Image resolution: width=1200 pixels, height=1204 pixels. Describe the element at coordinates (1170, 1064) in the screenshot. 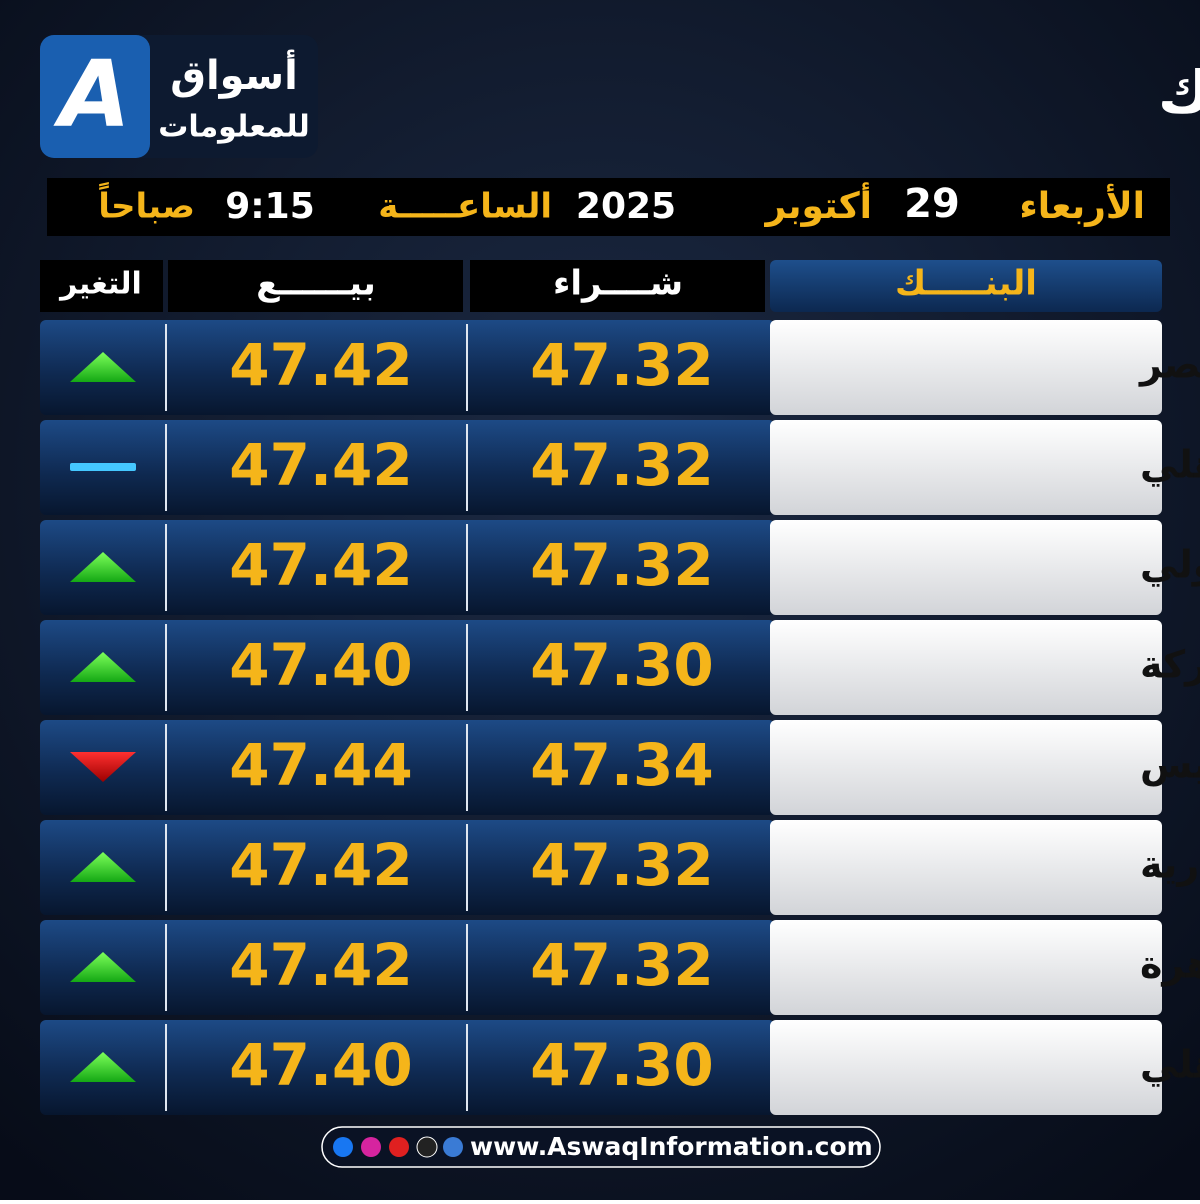

I see `bank-name: QNB الأهلي` at that location.